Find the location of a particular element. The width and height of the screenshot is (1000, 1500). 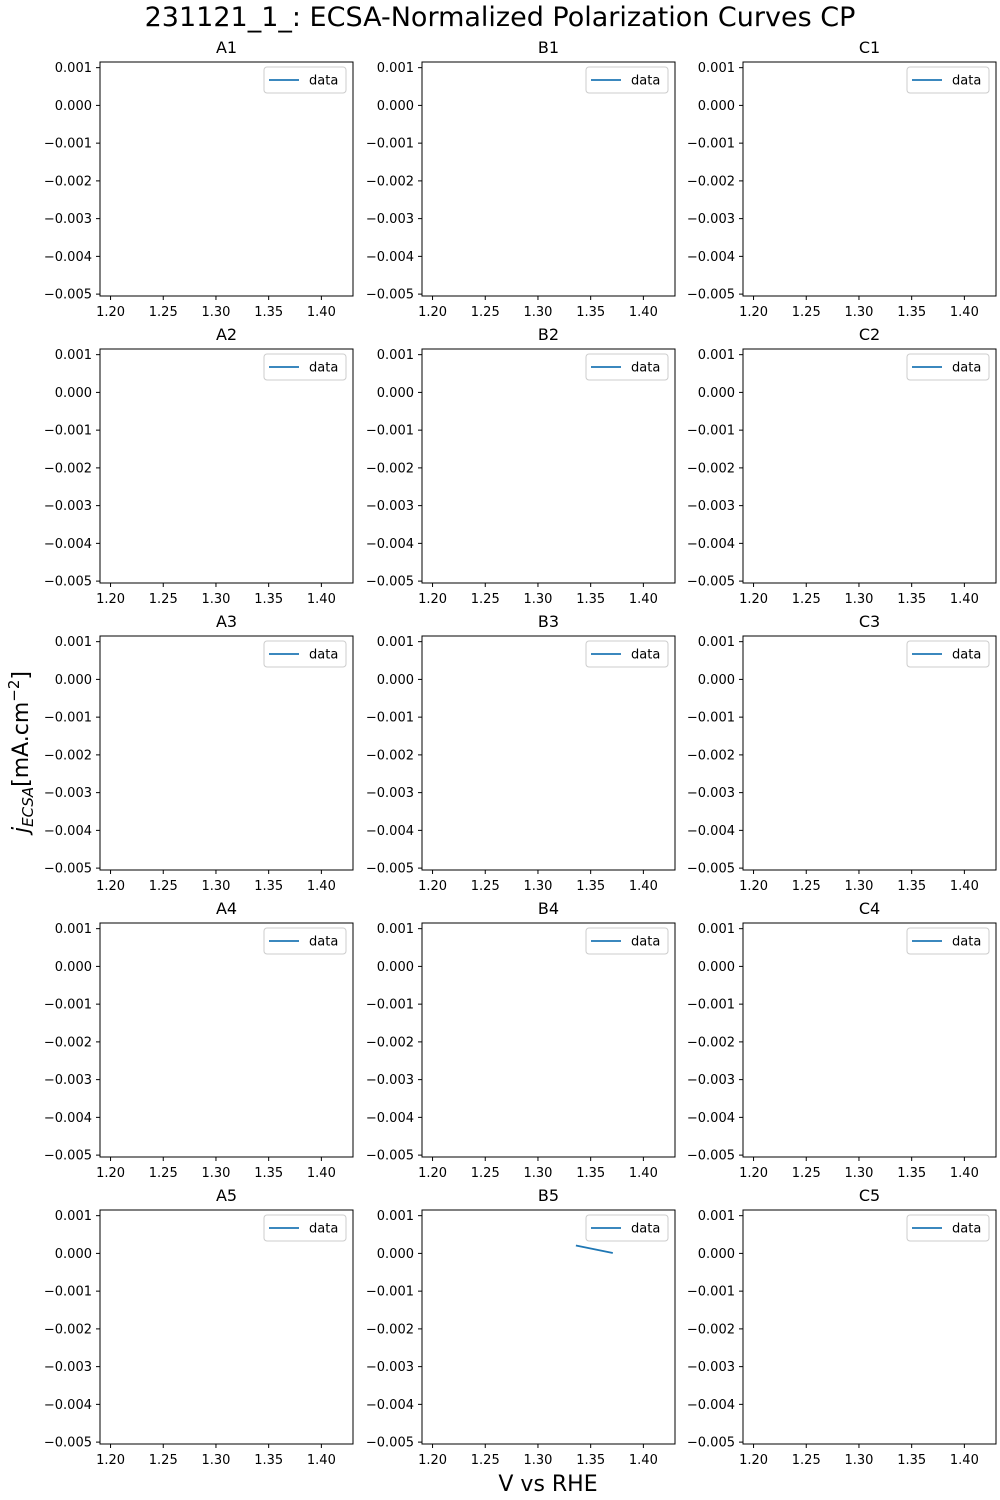

subplot-title: B2 is located at coordinates (548, 334).